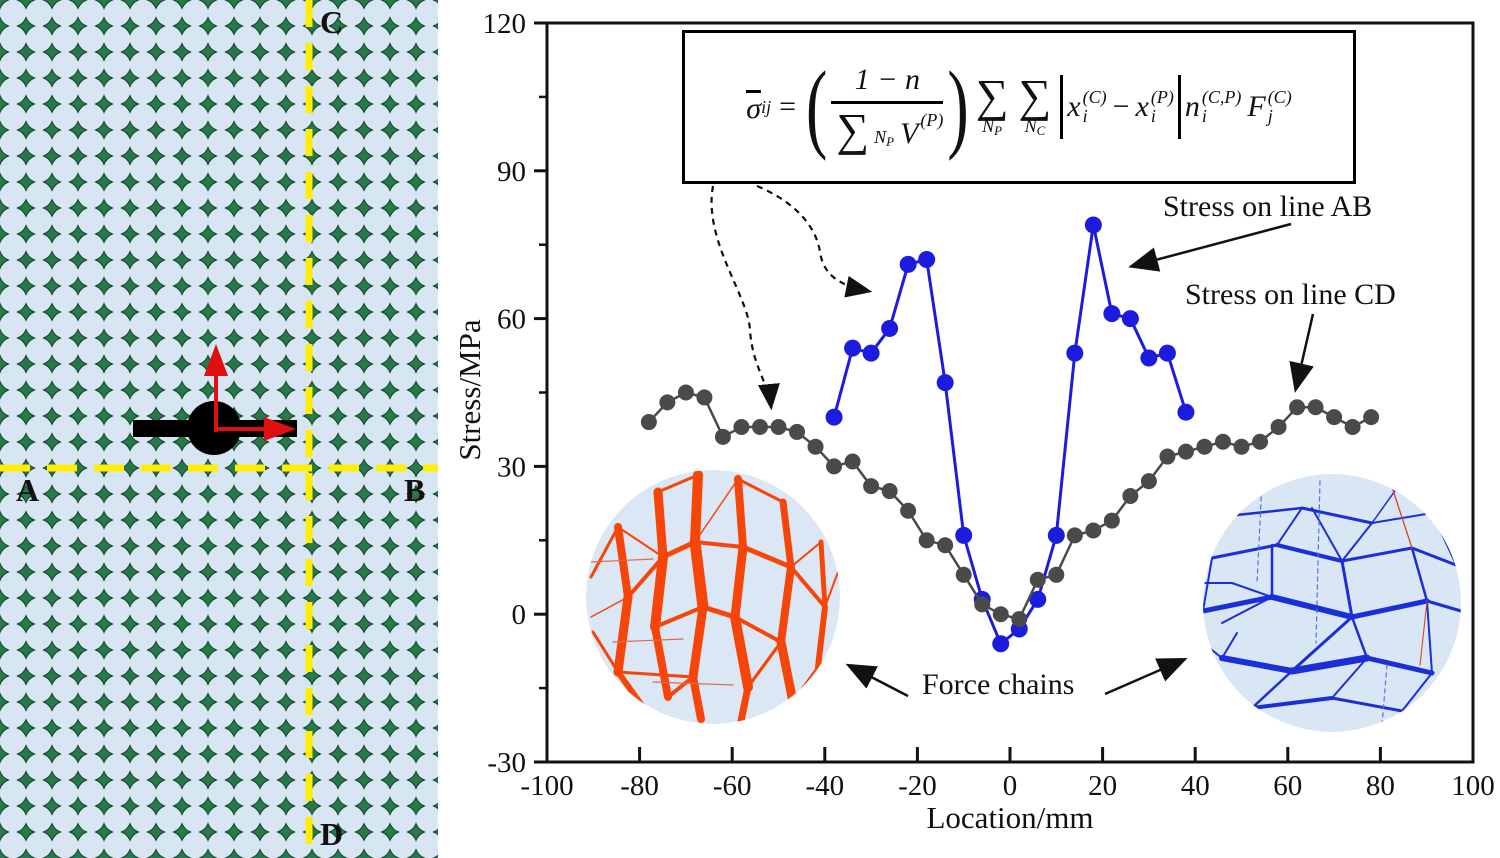 This screenshot has width=1500, height=858. Describe the element at coordinates (1210, 247) in the screenshot. I see `arrow-to-line-ab` at that location.